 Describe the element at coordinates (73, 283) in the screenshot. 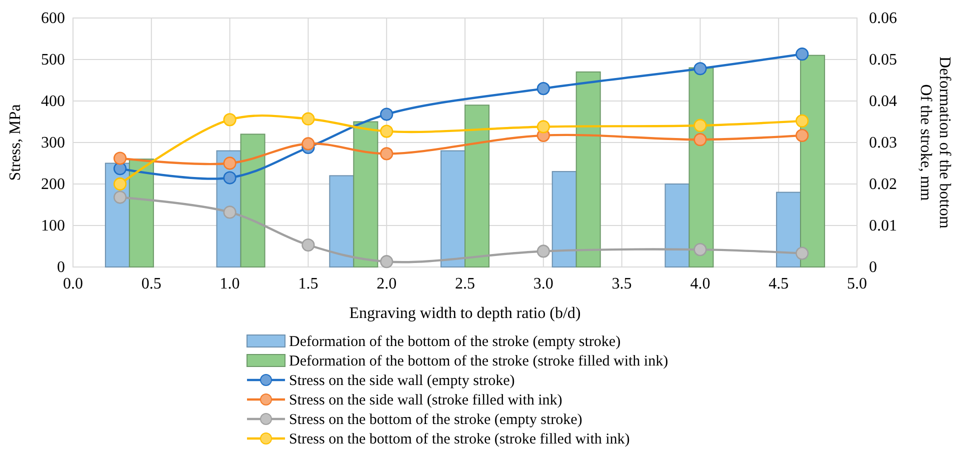

I see `x-tick-label: 0.0` at that location.